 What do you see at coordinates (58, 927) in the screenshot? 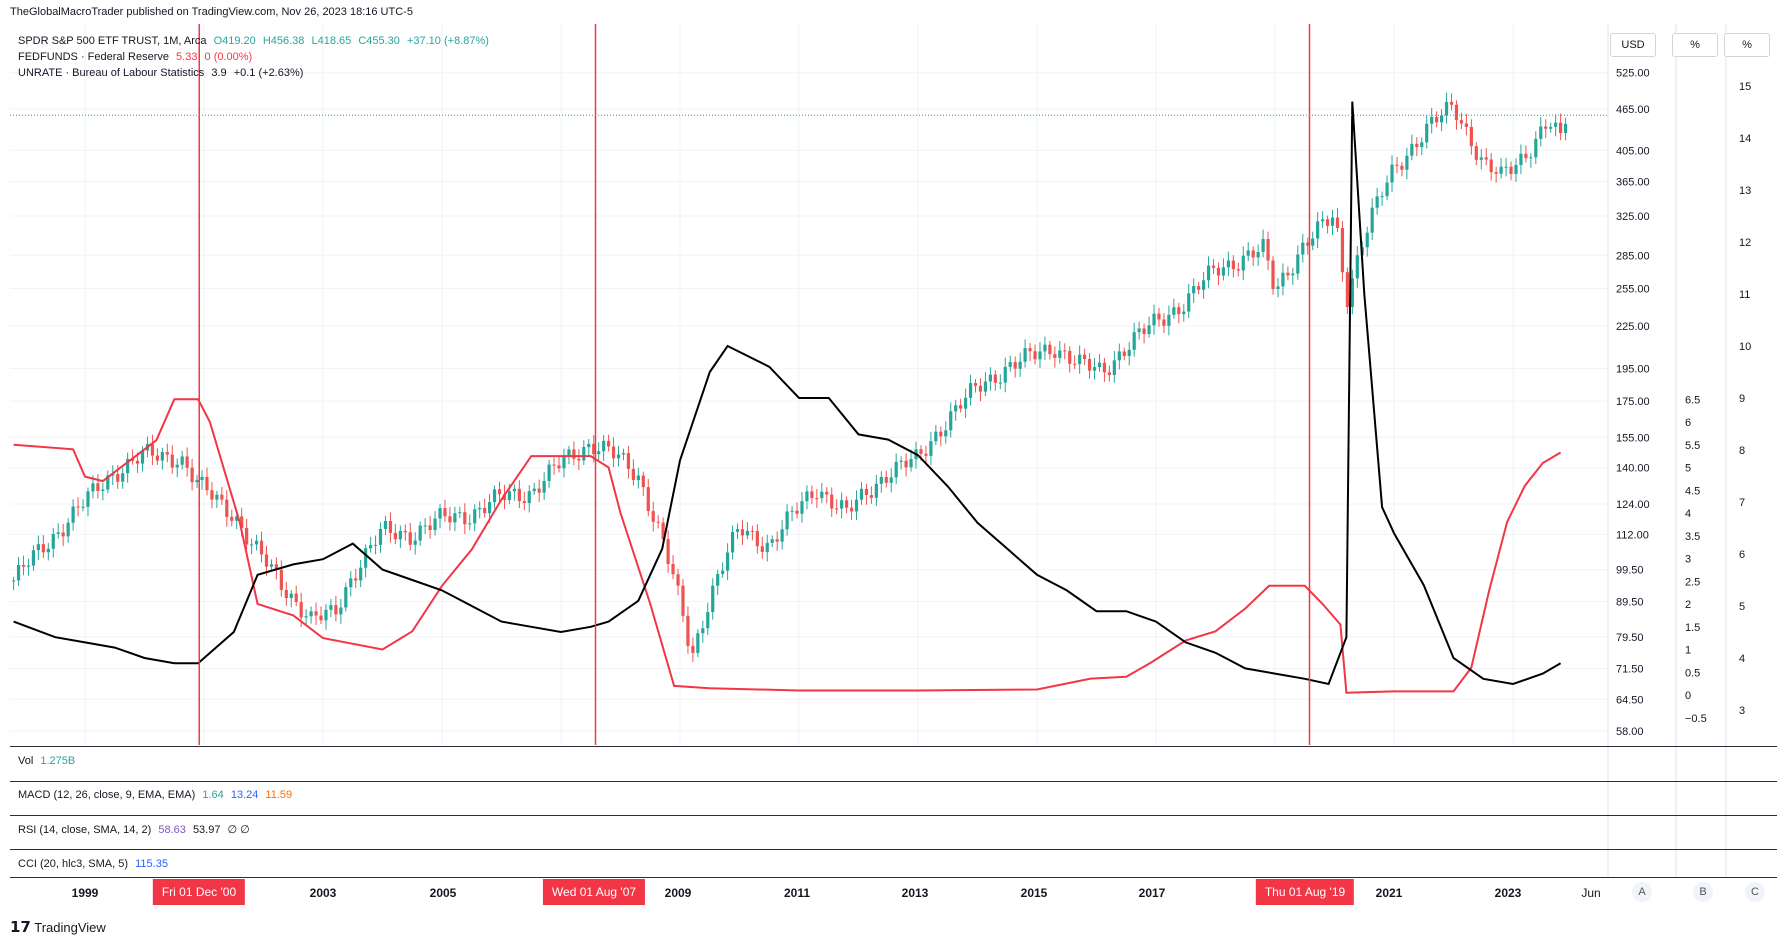
I see `tradingview-logo: 𝟭𝟳 TradingView` at bounding box center [58, 927].